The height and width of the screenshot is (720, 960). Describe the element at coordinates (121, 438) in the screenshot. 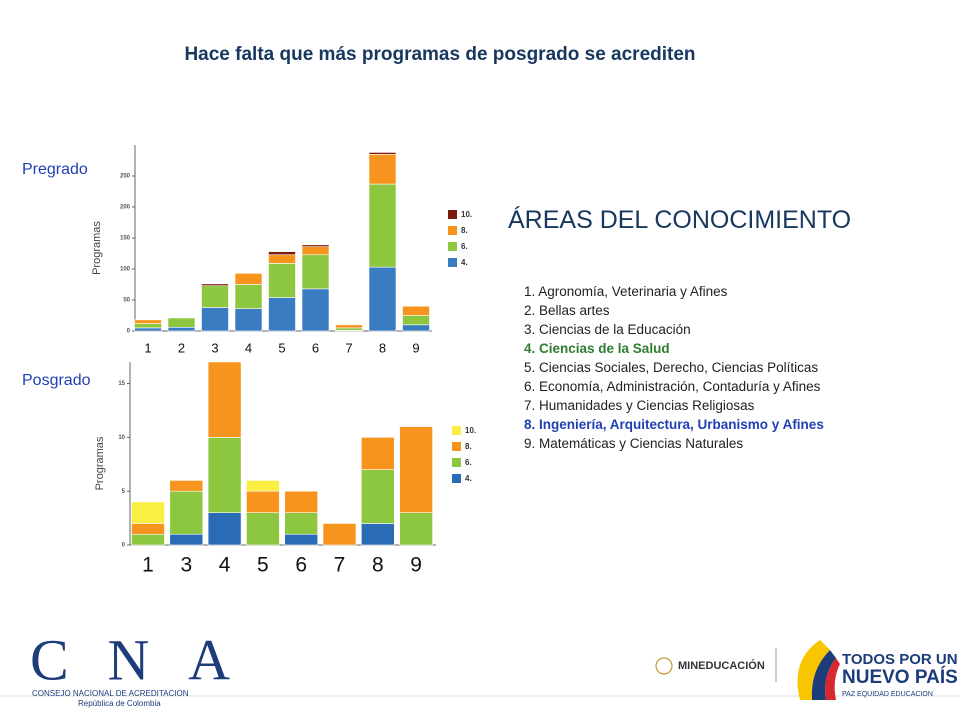

I see `y-tick-label: 10` at that location.